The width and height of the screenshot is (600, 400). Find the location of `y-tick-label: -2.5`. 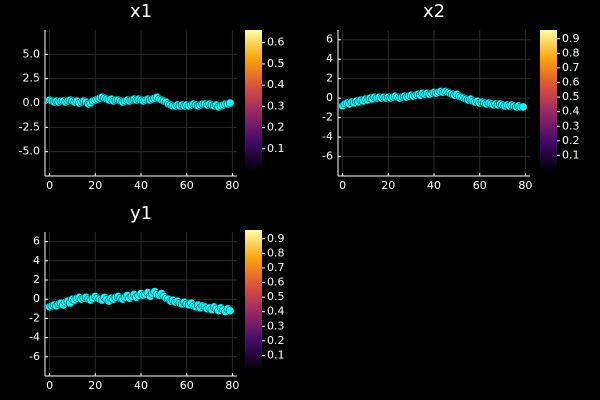

y-tick-label: -2.5 is located at coordinates (29, 126).